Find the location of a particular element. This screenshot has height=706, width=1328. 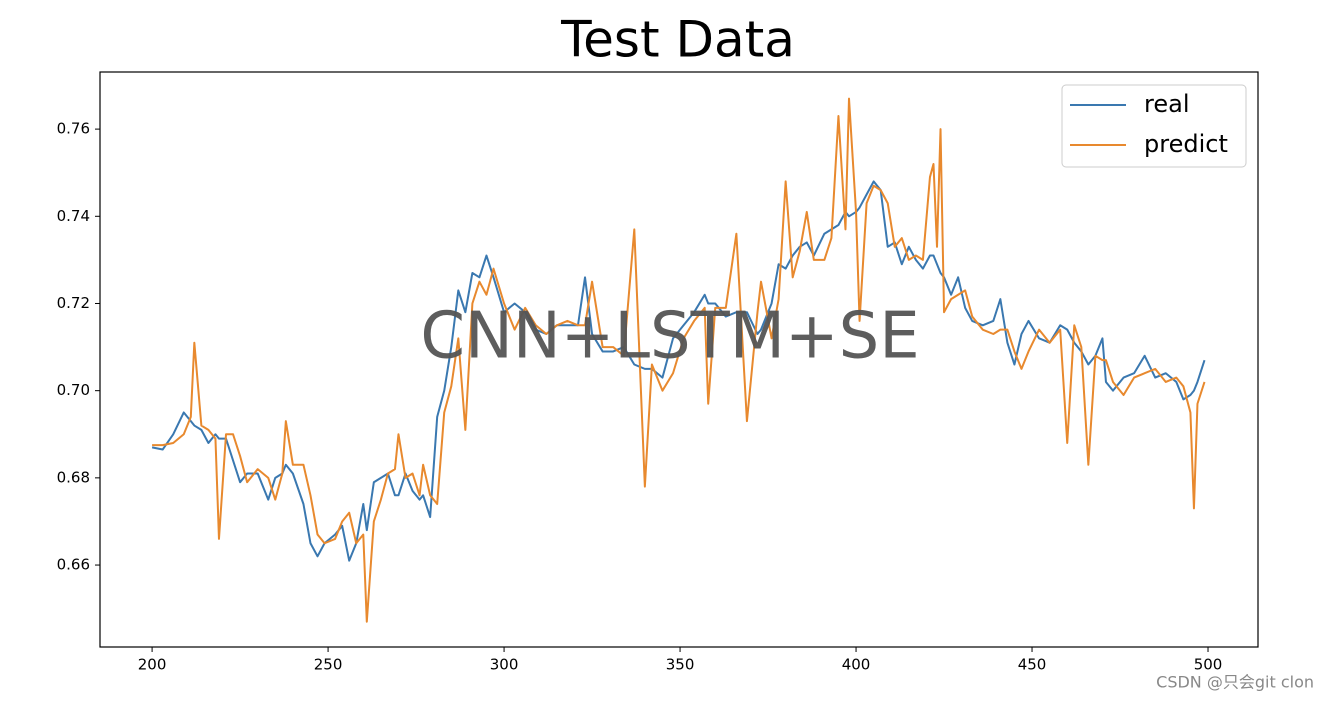

x-tick-label: 250 is located at coordinates (328, 665).